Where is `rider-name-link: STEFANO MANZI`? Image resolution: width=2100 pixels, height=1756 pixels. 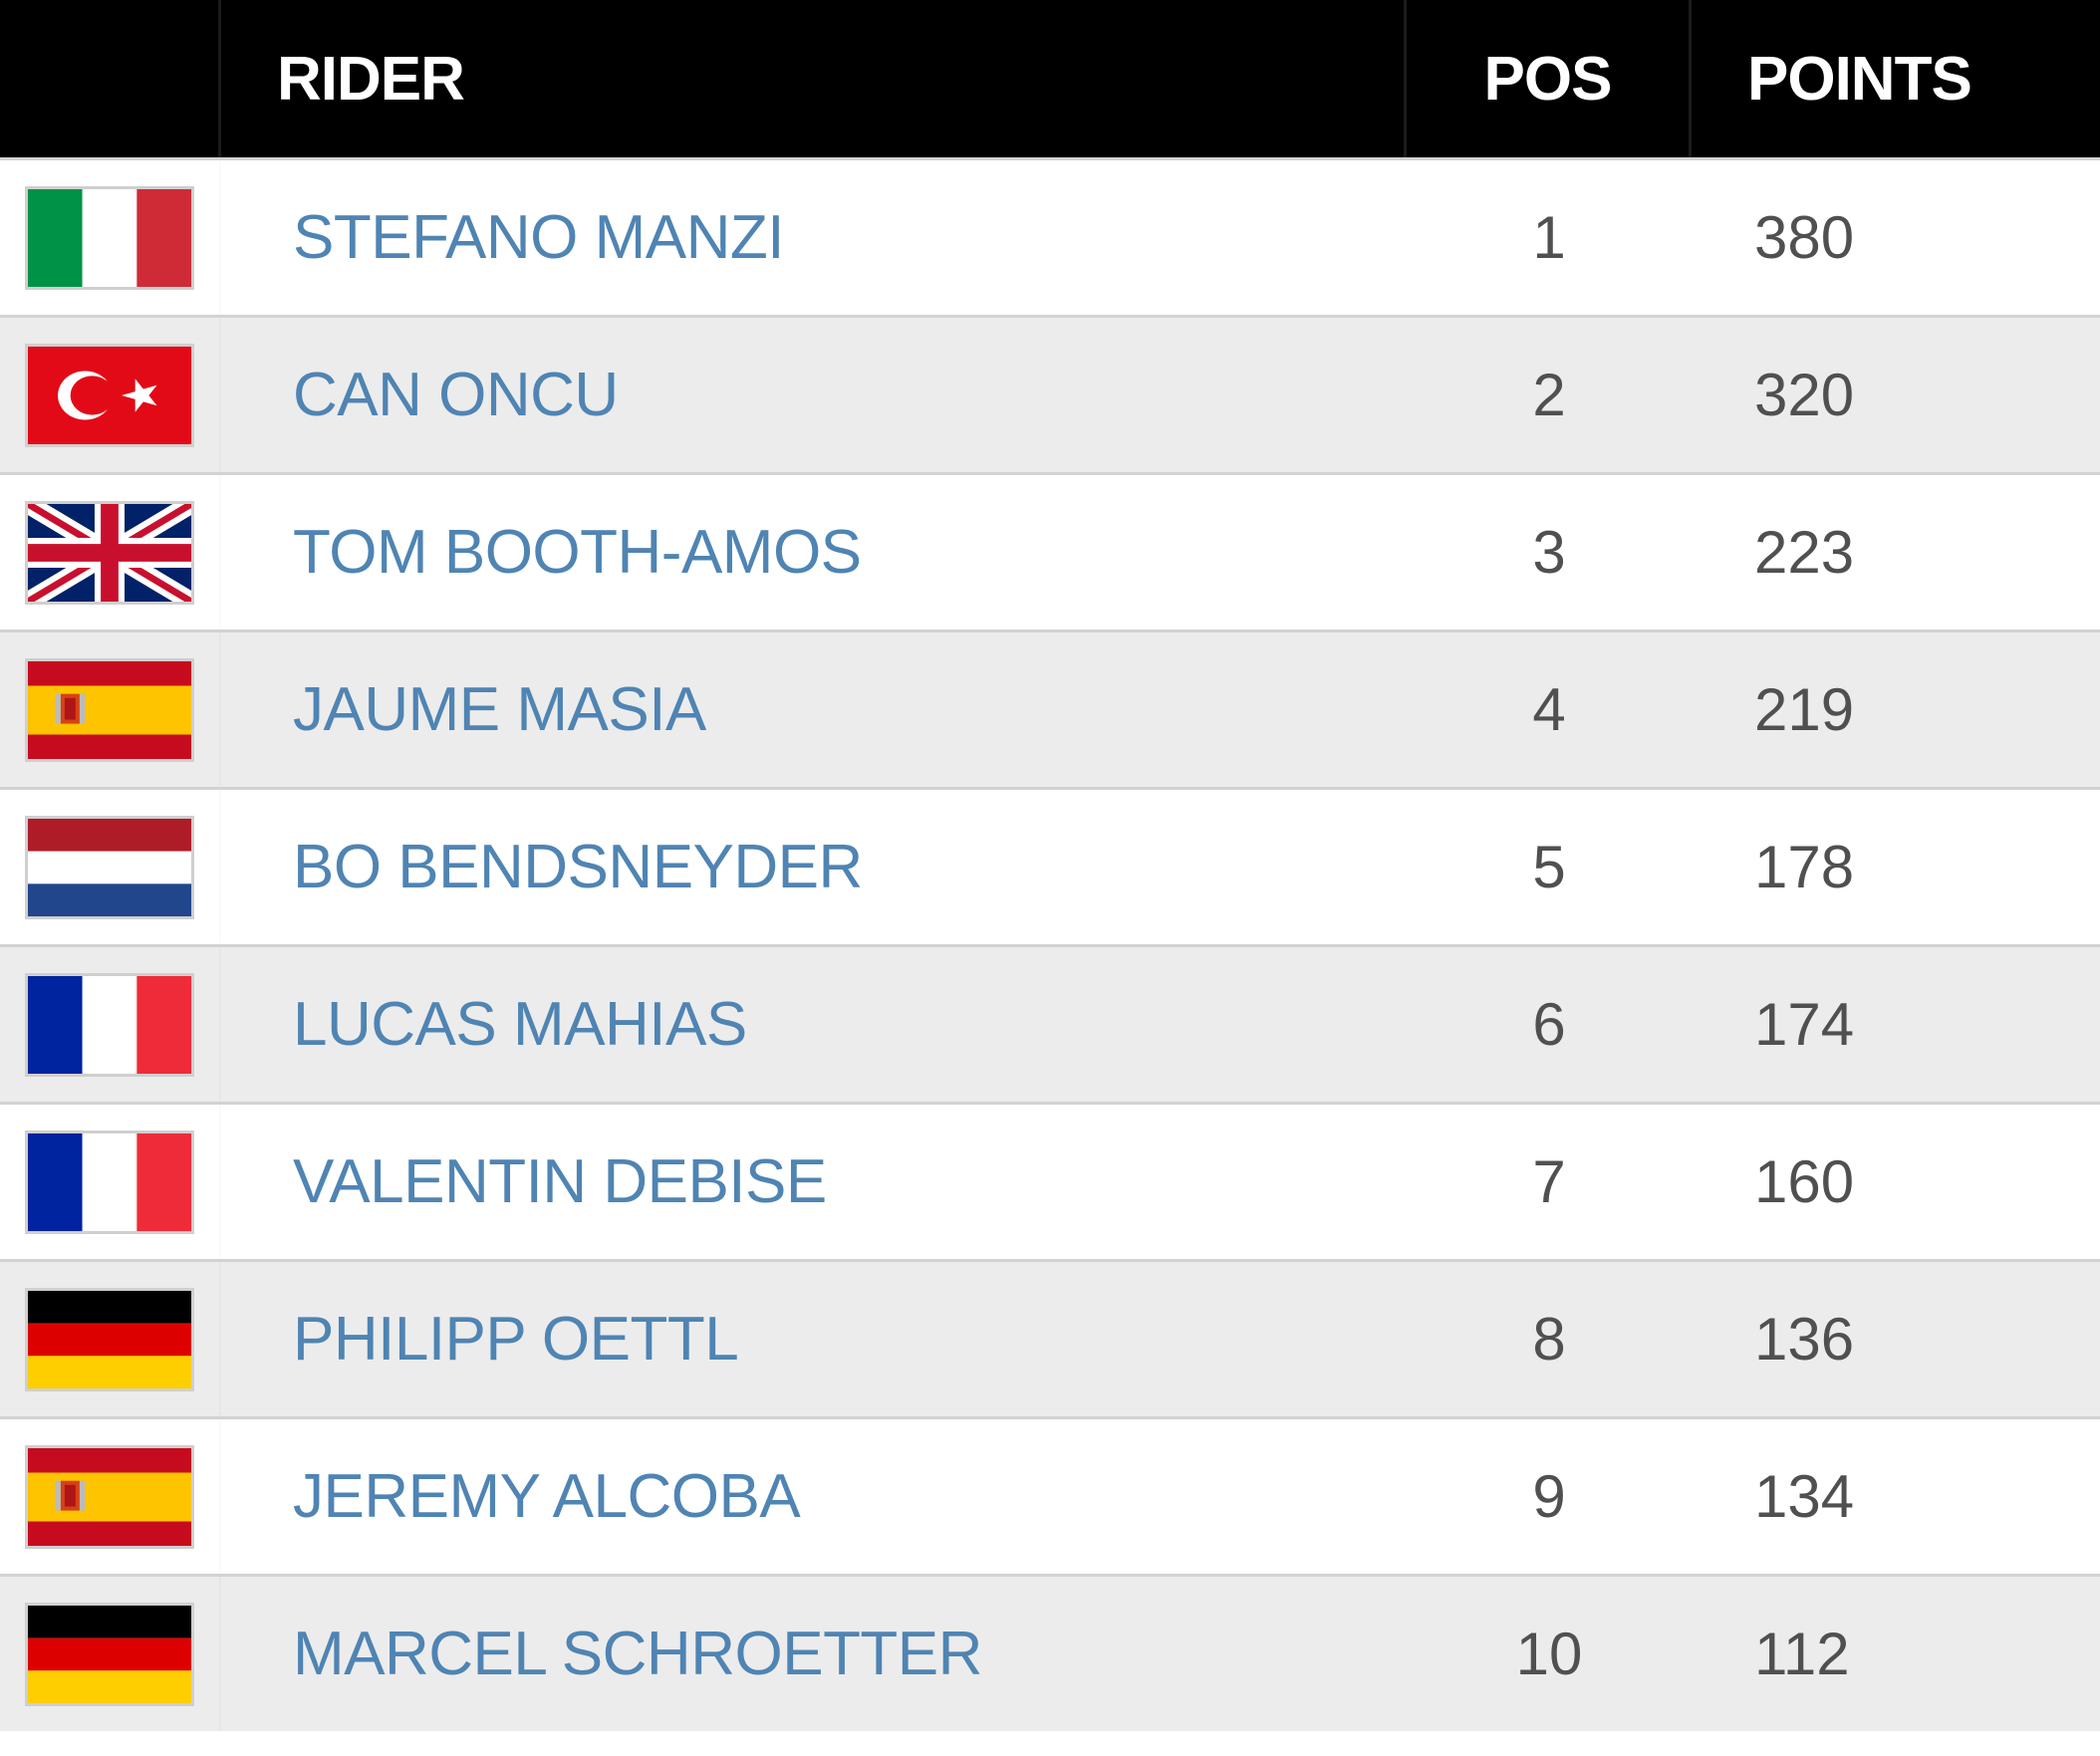 rider-name-link: STEFANO MANZI is located at coordinates (538, 237).